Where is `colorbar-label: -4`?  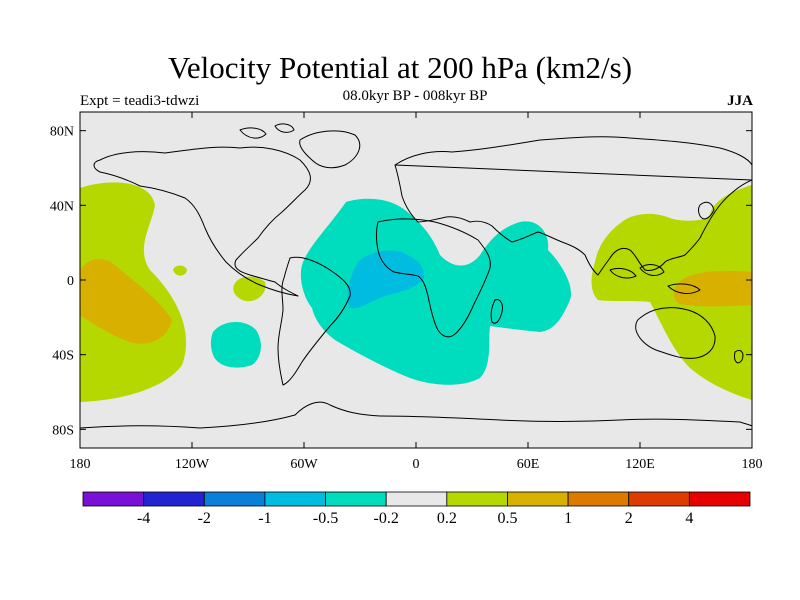 colorbar-label: -4 is located at coordinates (143, 518).